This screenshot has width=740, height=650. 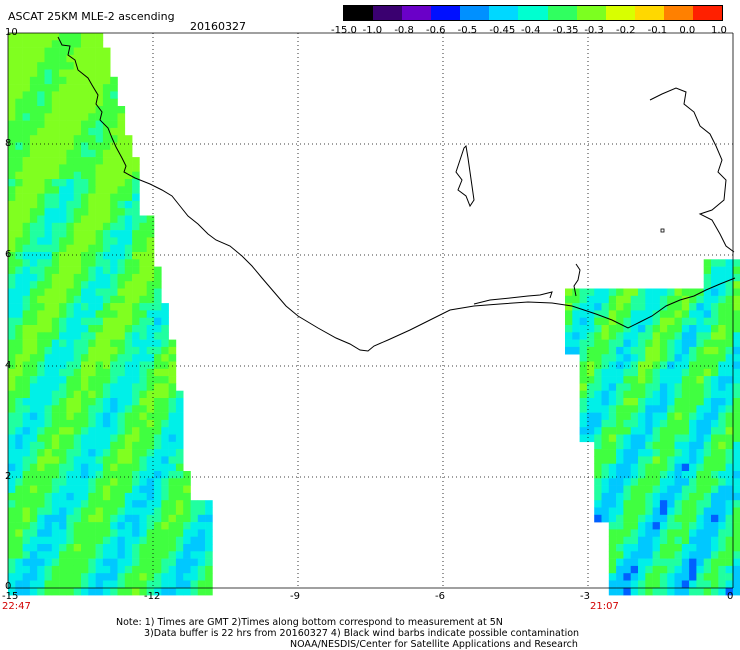 I want to click on colorbar-segment, so click(x=562, y=13).